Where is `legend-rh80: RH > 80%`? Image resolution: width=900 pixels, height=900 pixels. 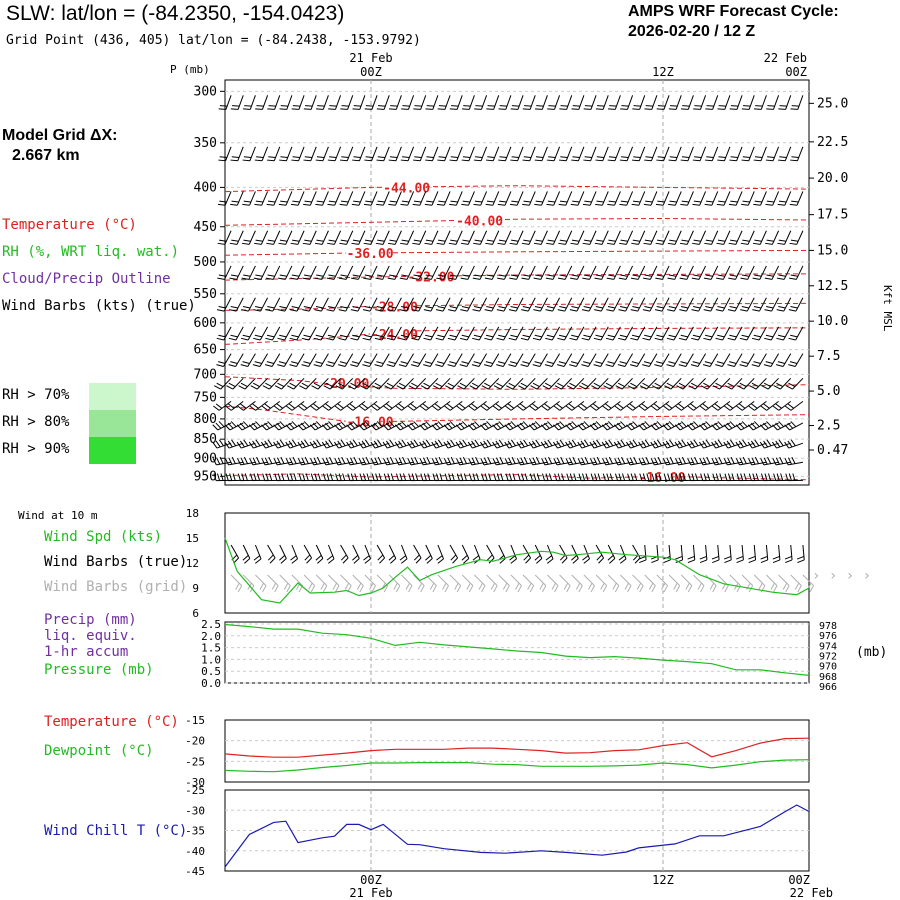
legend-rh80: RH > 80% is located at coordinates (36, 422).